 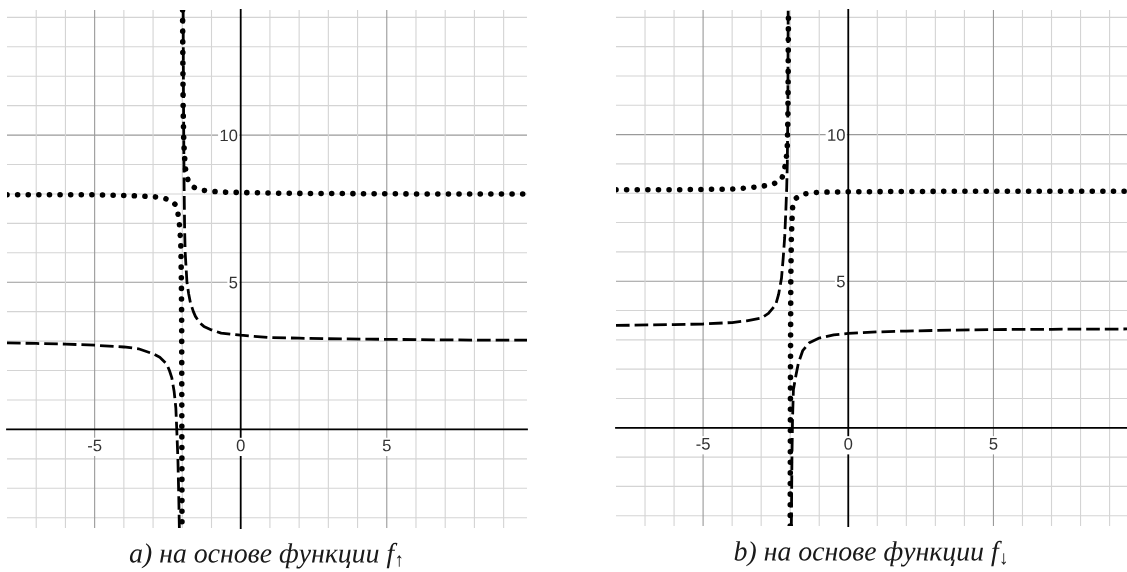 What do you see at coordinates (870, 553) in the screenshot?
I see `text: b) на основе функции f$_{↓}$` at bounding box center [870, 553].